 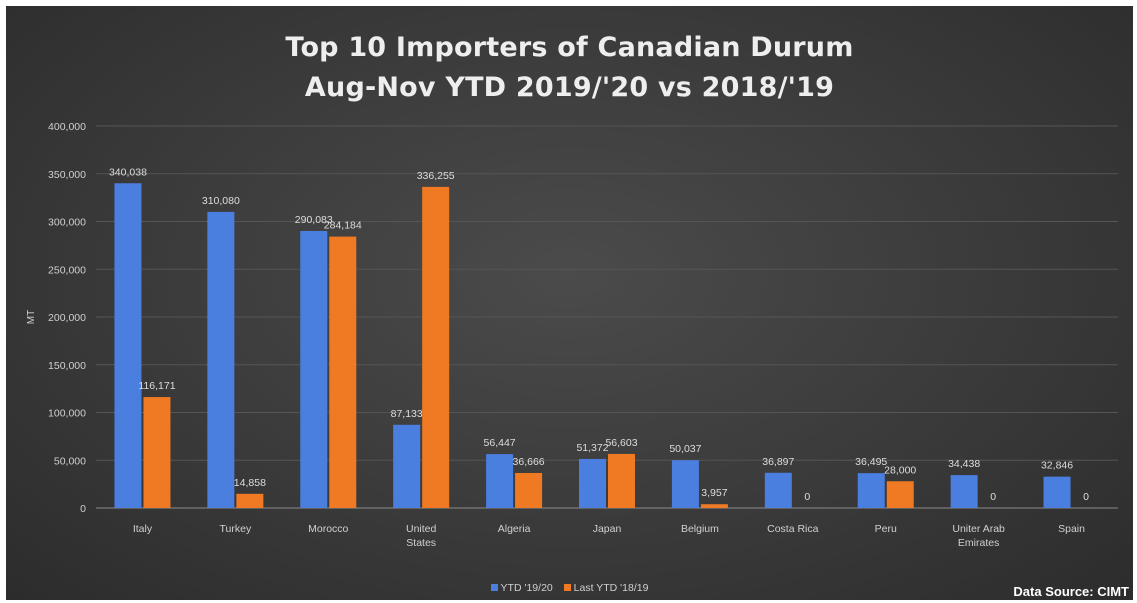 What do you see at coordinates (685, 449) in the screenshot?
I see `data-label-ytd: 50,037` at bounding box center [685, 449].